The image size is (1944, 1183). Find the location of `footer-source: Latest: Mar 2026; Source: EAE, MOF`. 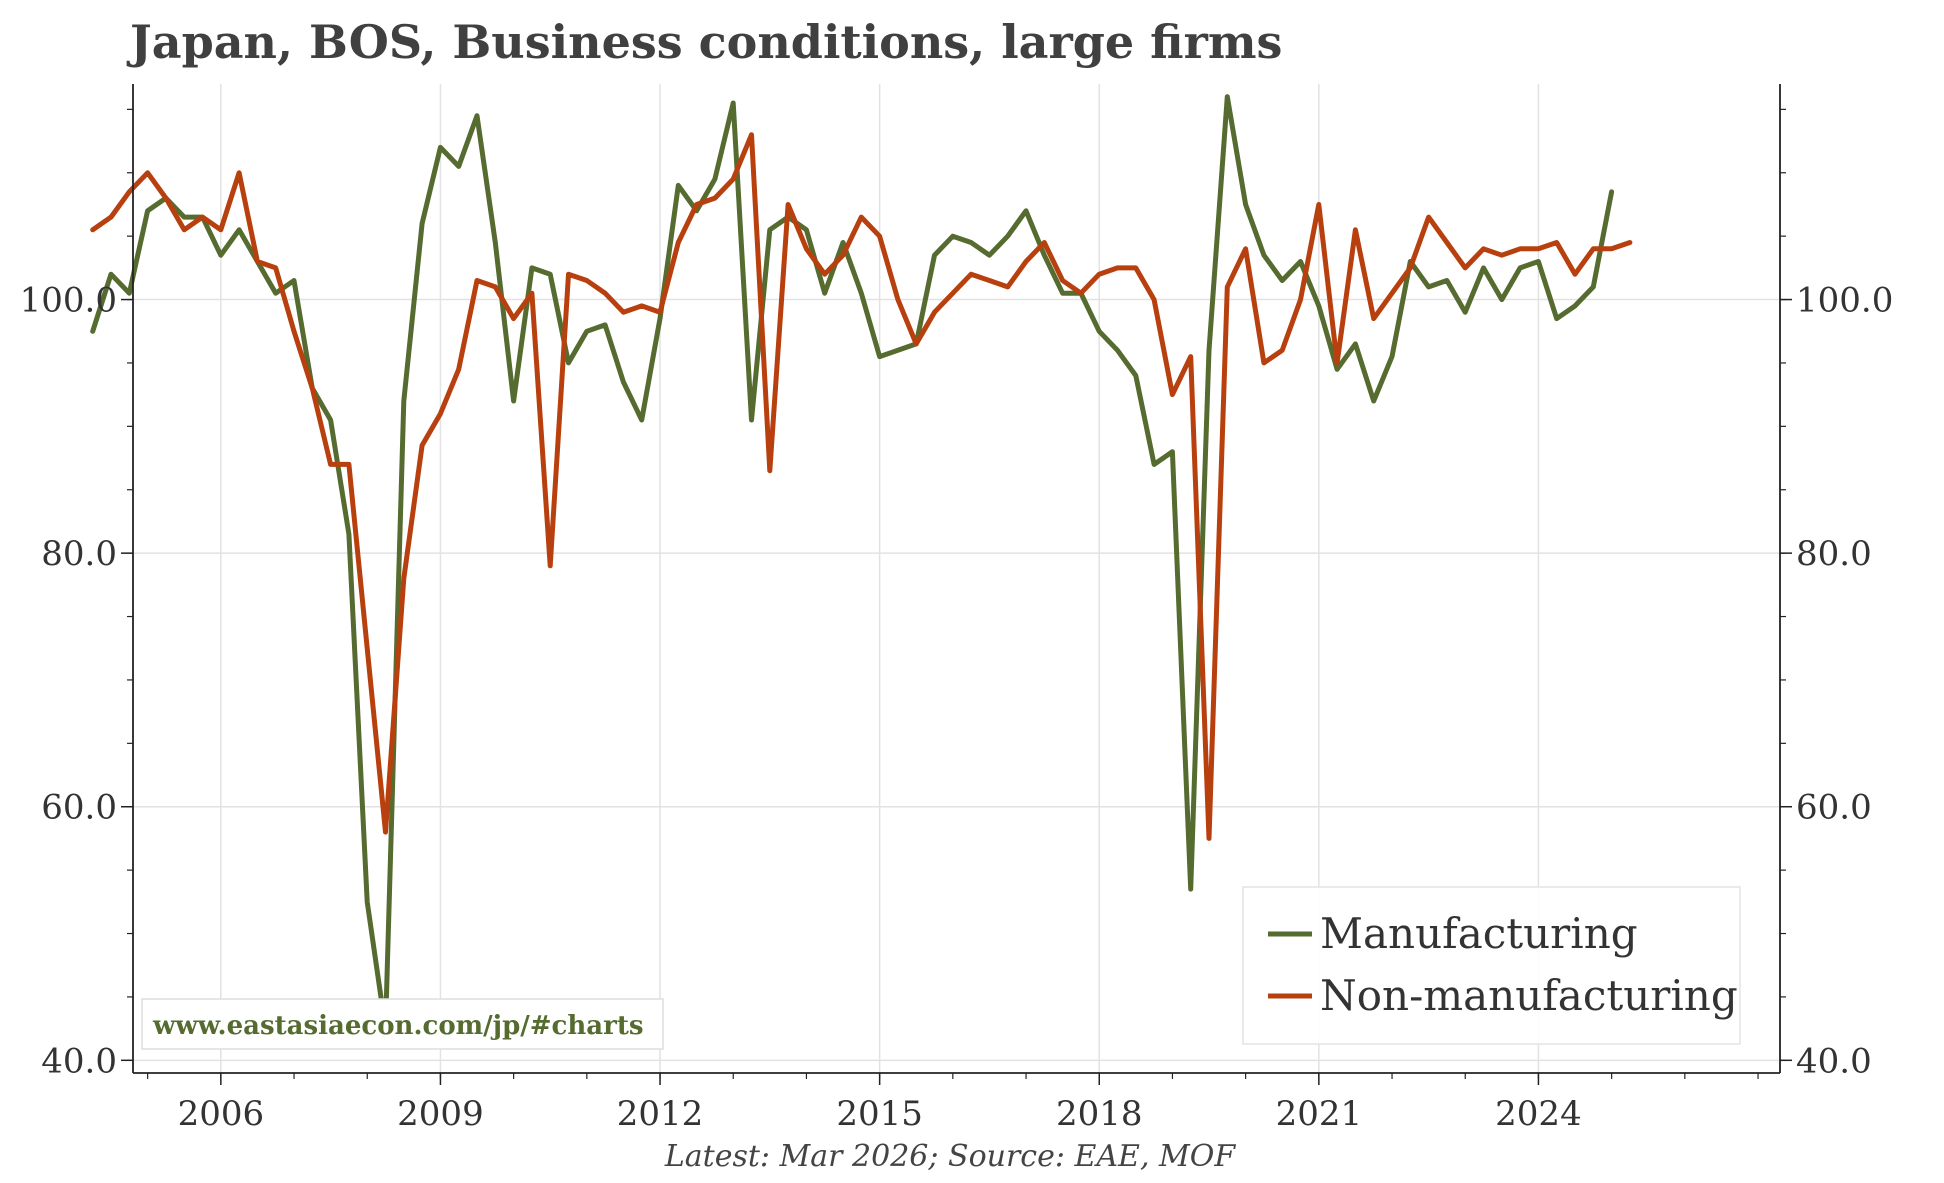

footer-source: Latest: Mar 2026; Source: EAE, MOF is located at coordinates (950, 1156).